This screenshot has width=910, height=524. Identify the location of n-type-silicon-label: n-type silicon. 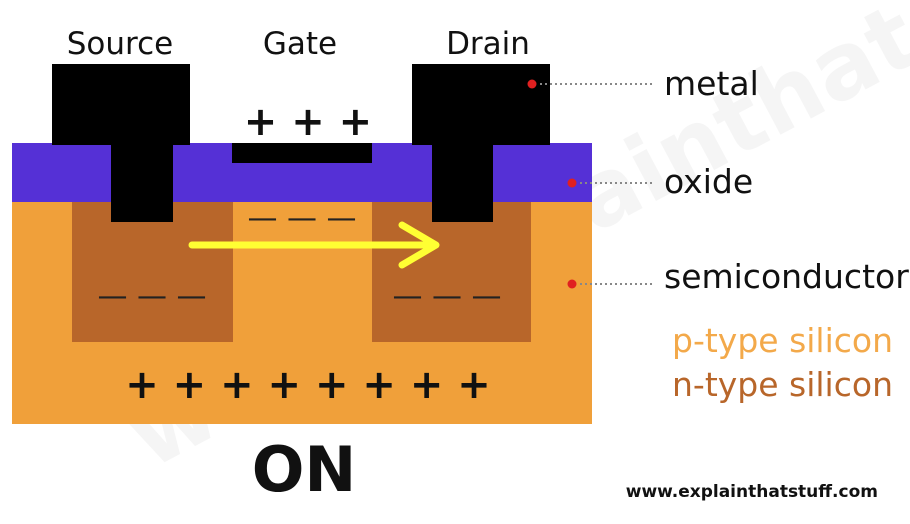
(782, 384).